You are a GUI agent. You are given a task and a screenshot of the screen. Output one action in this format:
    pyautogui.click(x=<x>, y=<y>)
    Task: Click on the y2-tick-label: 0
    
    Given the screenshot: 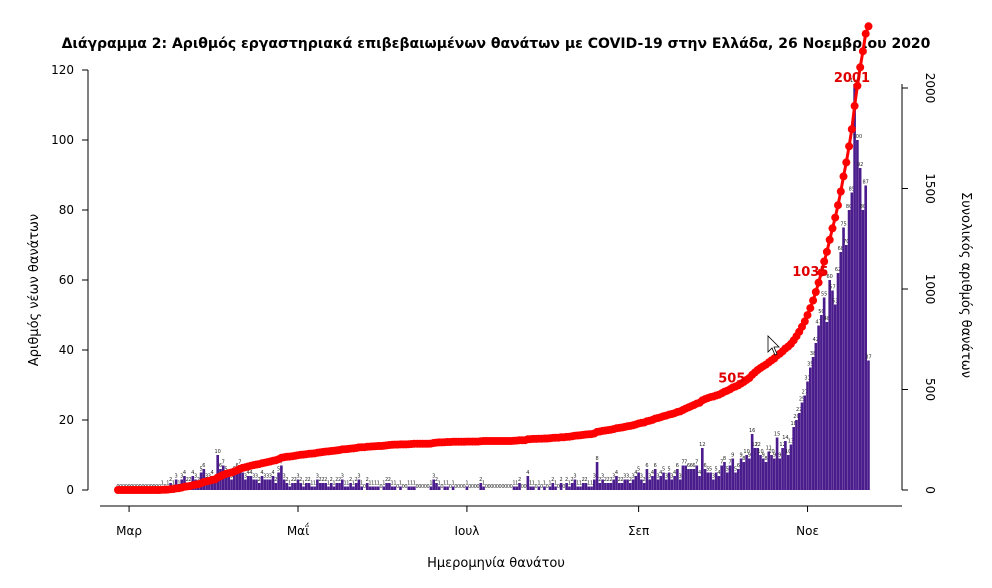 What is the action you would take?
    pyautogui.click(x=930, y=490)
    